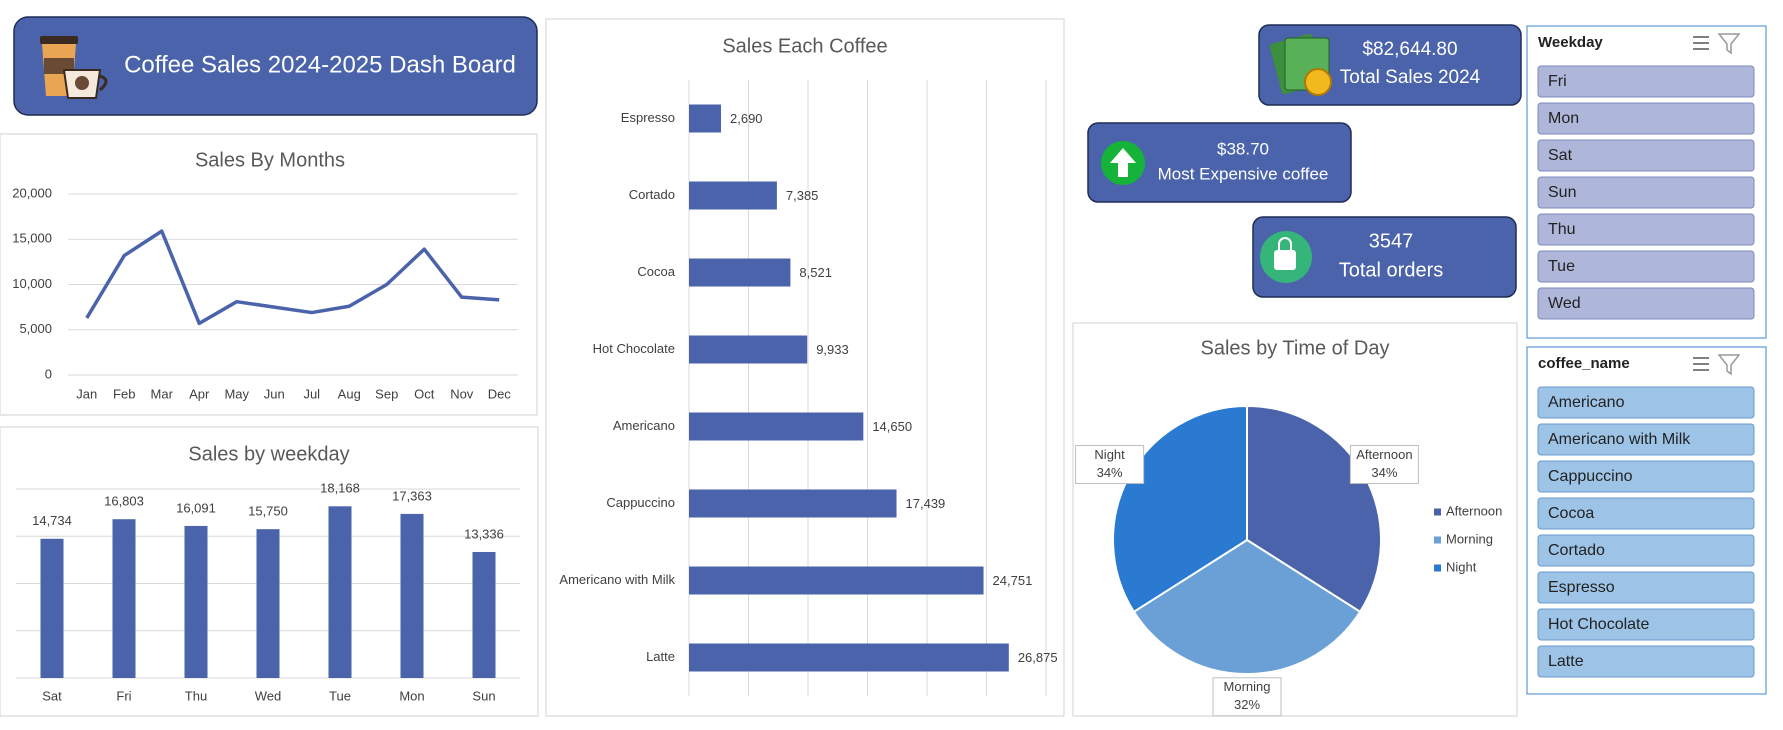  I want to click on slicer-item-label: Cocoa, so click(1571, 513).